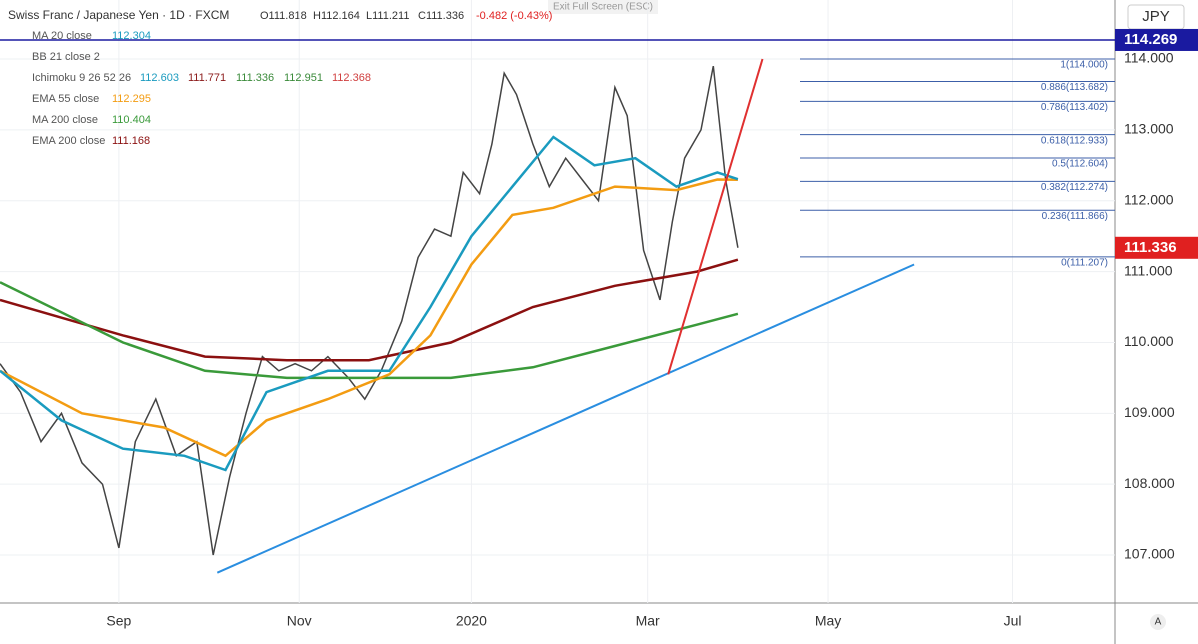 This screenshot has height=644, width=1198. What do you see at coordinates (514, 16) in the screenshot?
I see `ohlc-change: -0.482 (-0.43%)` at bounding box center [514, 16].